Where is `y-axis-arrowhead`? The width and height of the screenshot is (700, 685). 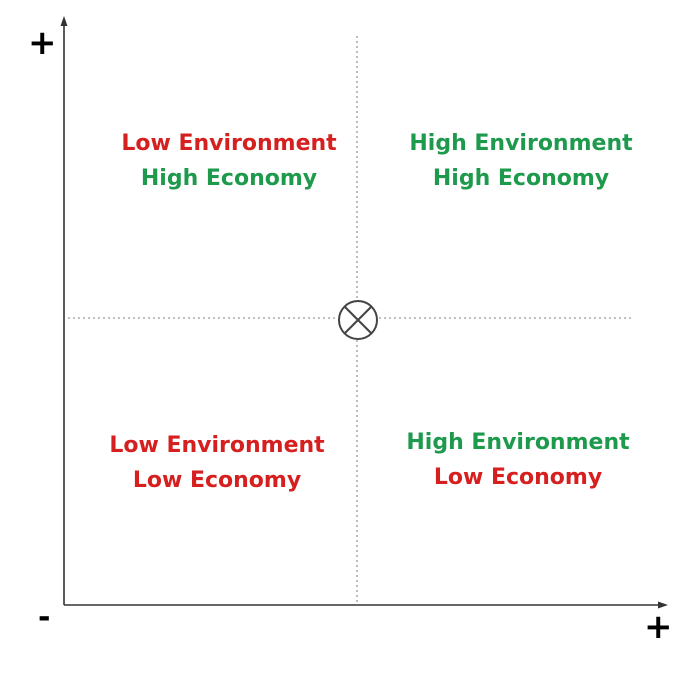 y-axis-arrowhead is located at coordinates (64, 21).